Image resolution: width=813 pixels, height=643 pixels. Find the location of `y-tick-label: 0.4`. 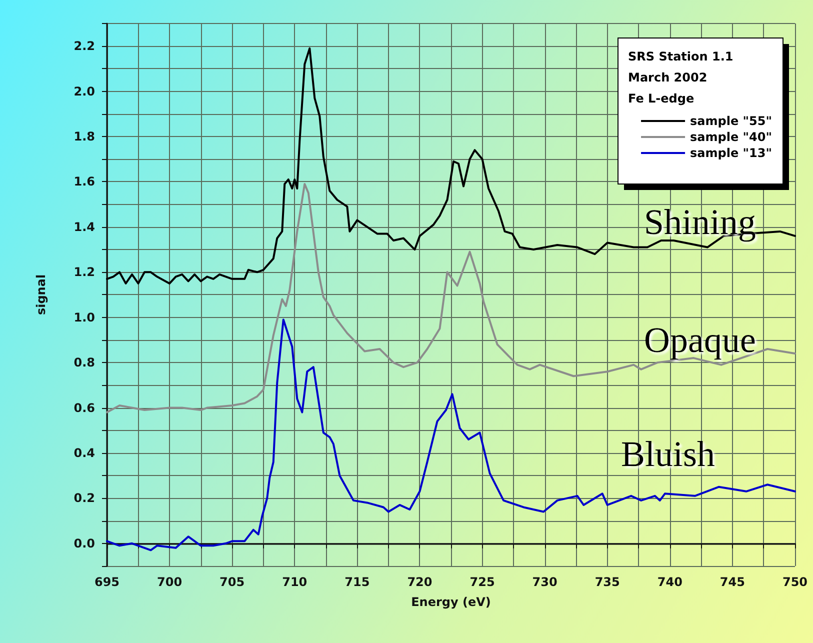

y-tick-label: 0.4 is located at coordinates (84, 453).